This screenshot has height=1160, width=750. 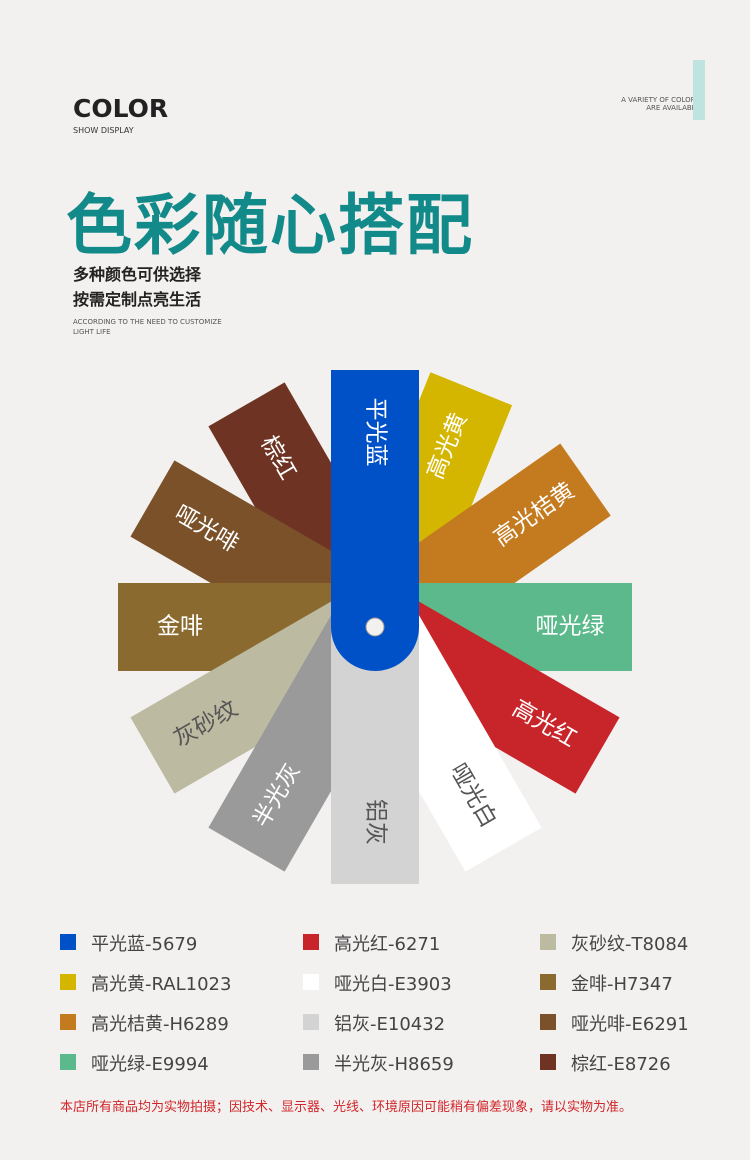 I want to click on swatch, so click(x=375, y=520).